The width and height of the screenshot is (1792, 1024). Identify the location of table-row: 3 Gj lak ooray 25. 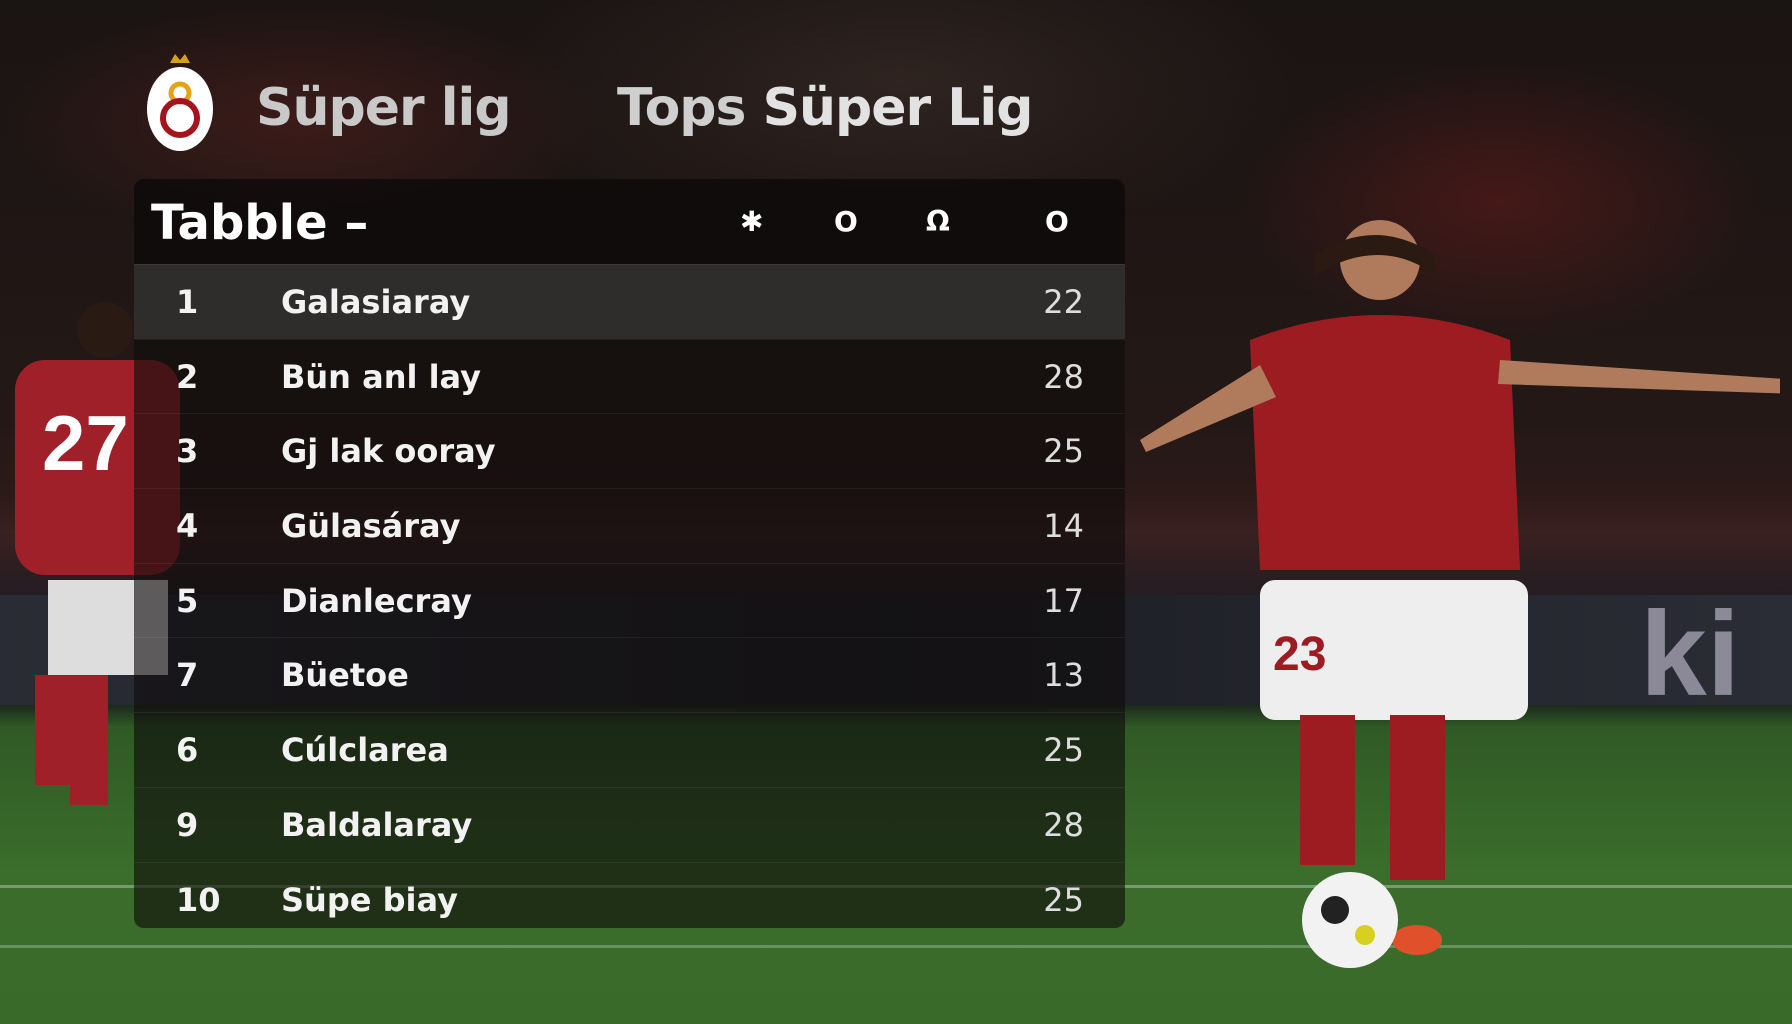
(629, 450).